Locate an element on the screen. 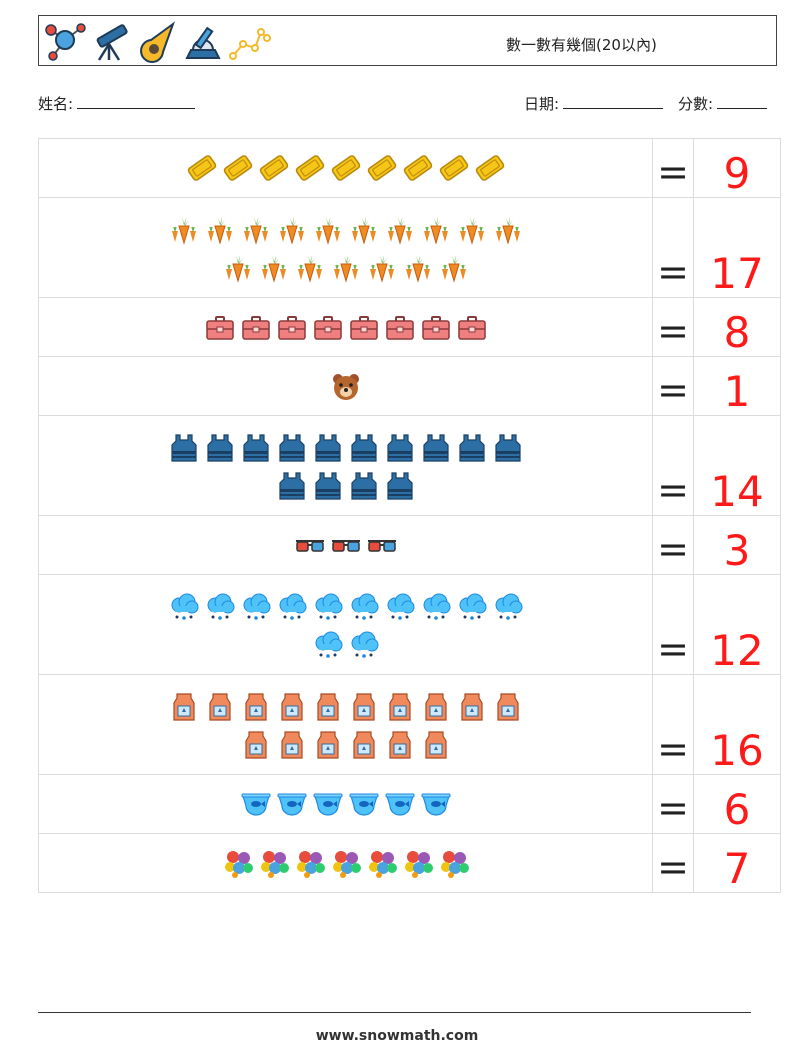 The width and height of the screenshot is (794, 1053). constellation-icon is located at coordinates (250, 44).